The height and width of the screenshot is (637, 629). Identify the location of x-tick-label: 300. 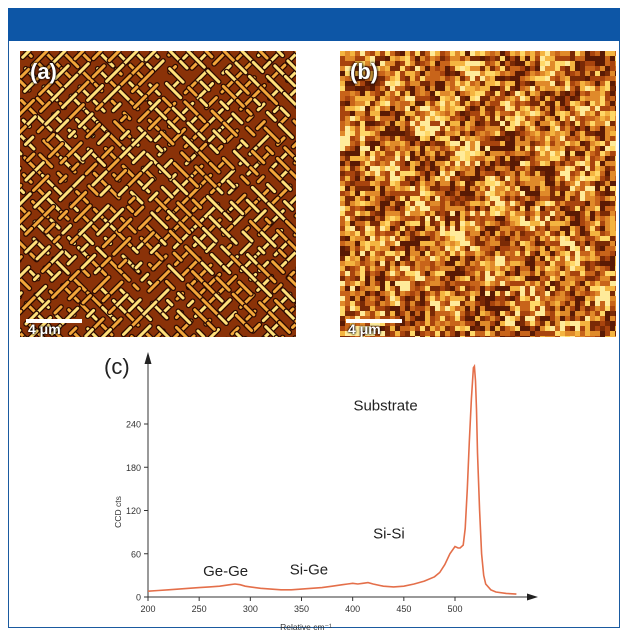
(250, 609).